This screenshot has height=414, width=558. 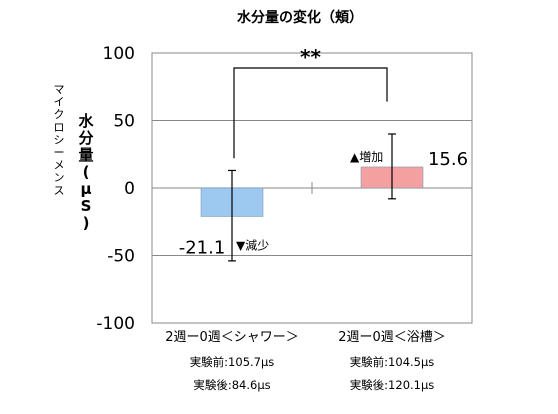 What do you see at coordinates (59, 114) in the screenshot?
I see `y-sublabel-char: ク` at bounding box center [59, 114].